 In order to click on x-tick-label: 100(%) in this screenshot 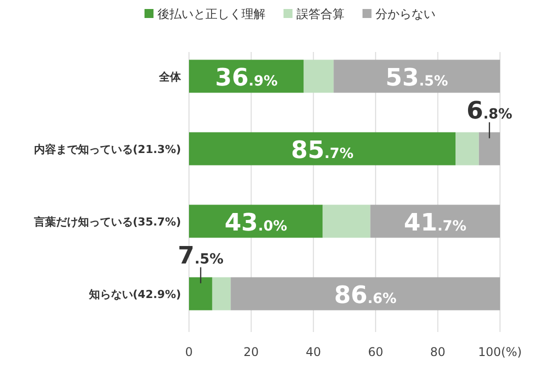, I will do `click(500, 352)`.